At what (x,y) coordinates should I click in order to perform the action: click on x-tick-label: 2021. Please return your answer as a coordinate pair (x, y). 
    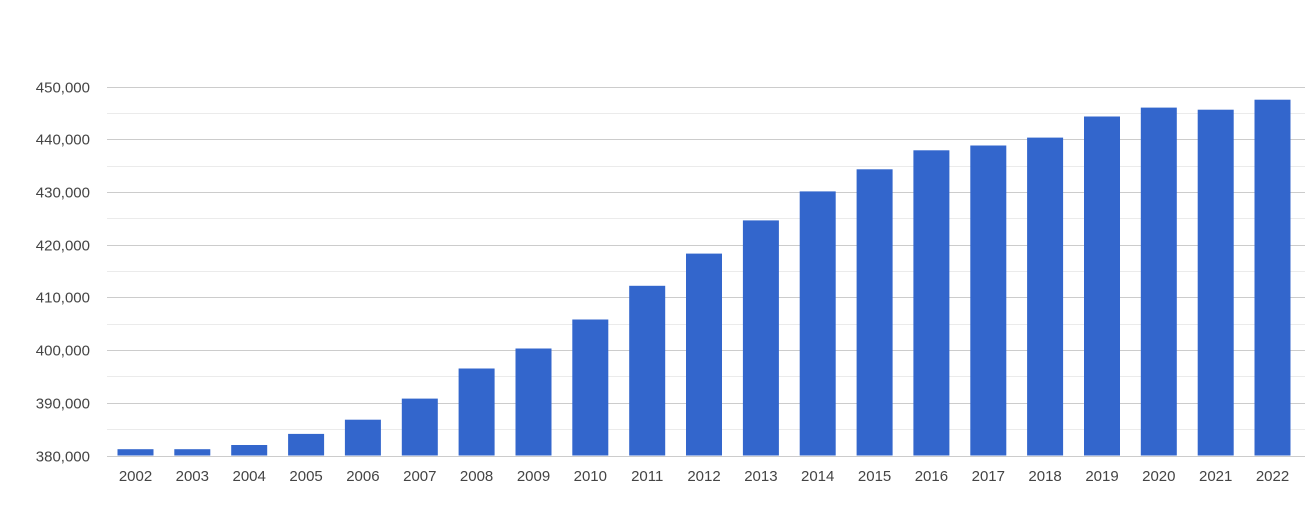
    Looking at the image, I should click on (1215, 476).